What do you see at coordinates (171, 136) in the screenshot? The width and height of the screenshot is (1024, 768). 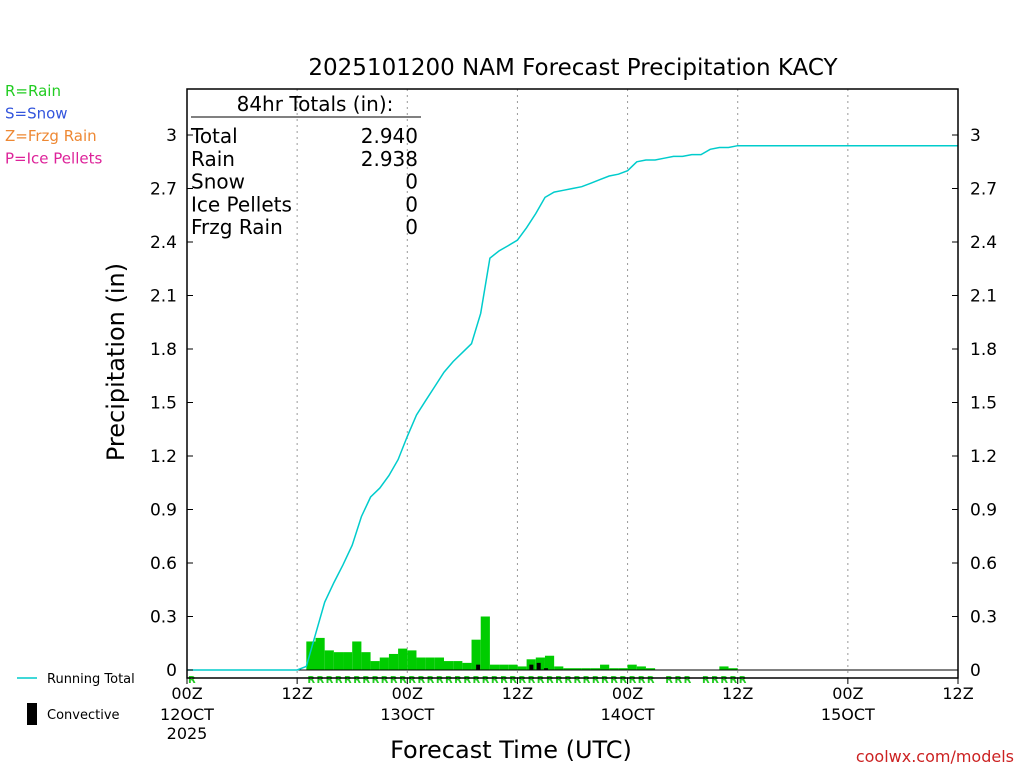 I see `y-tick-label: 3` at bounding box center [171, 136].